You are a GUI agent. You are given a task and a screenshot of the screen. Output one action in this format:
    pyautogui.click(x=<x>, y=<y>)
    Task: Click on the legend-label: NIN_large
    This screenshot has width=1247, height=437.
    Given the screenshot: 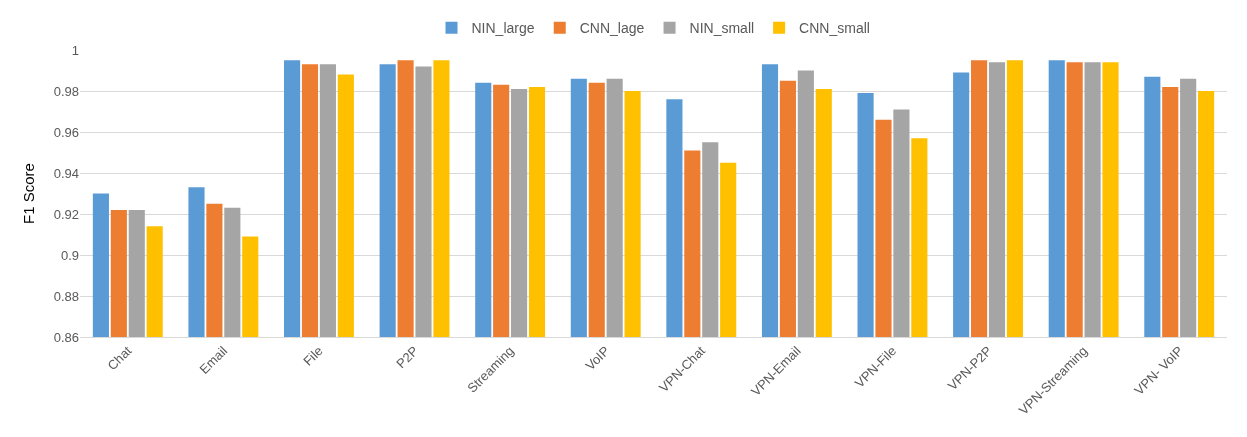 What is the action you would take?
    pyautogui.click(x=503, y=28)
    